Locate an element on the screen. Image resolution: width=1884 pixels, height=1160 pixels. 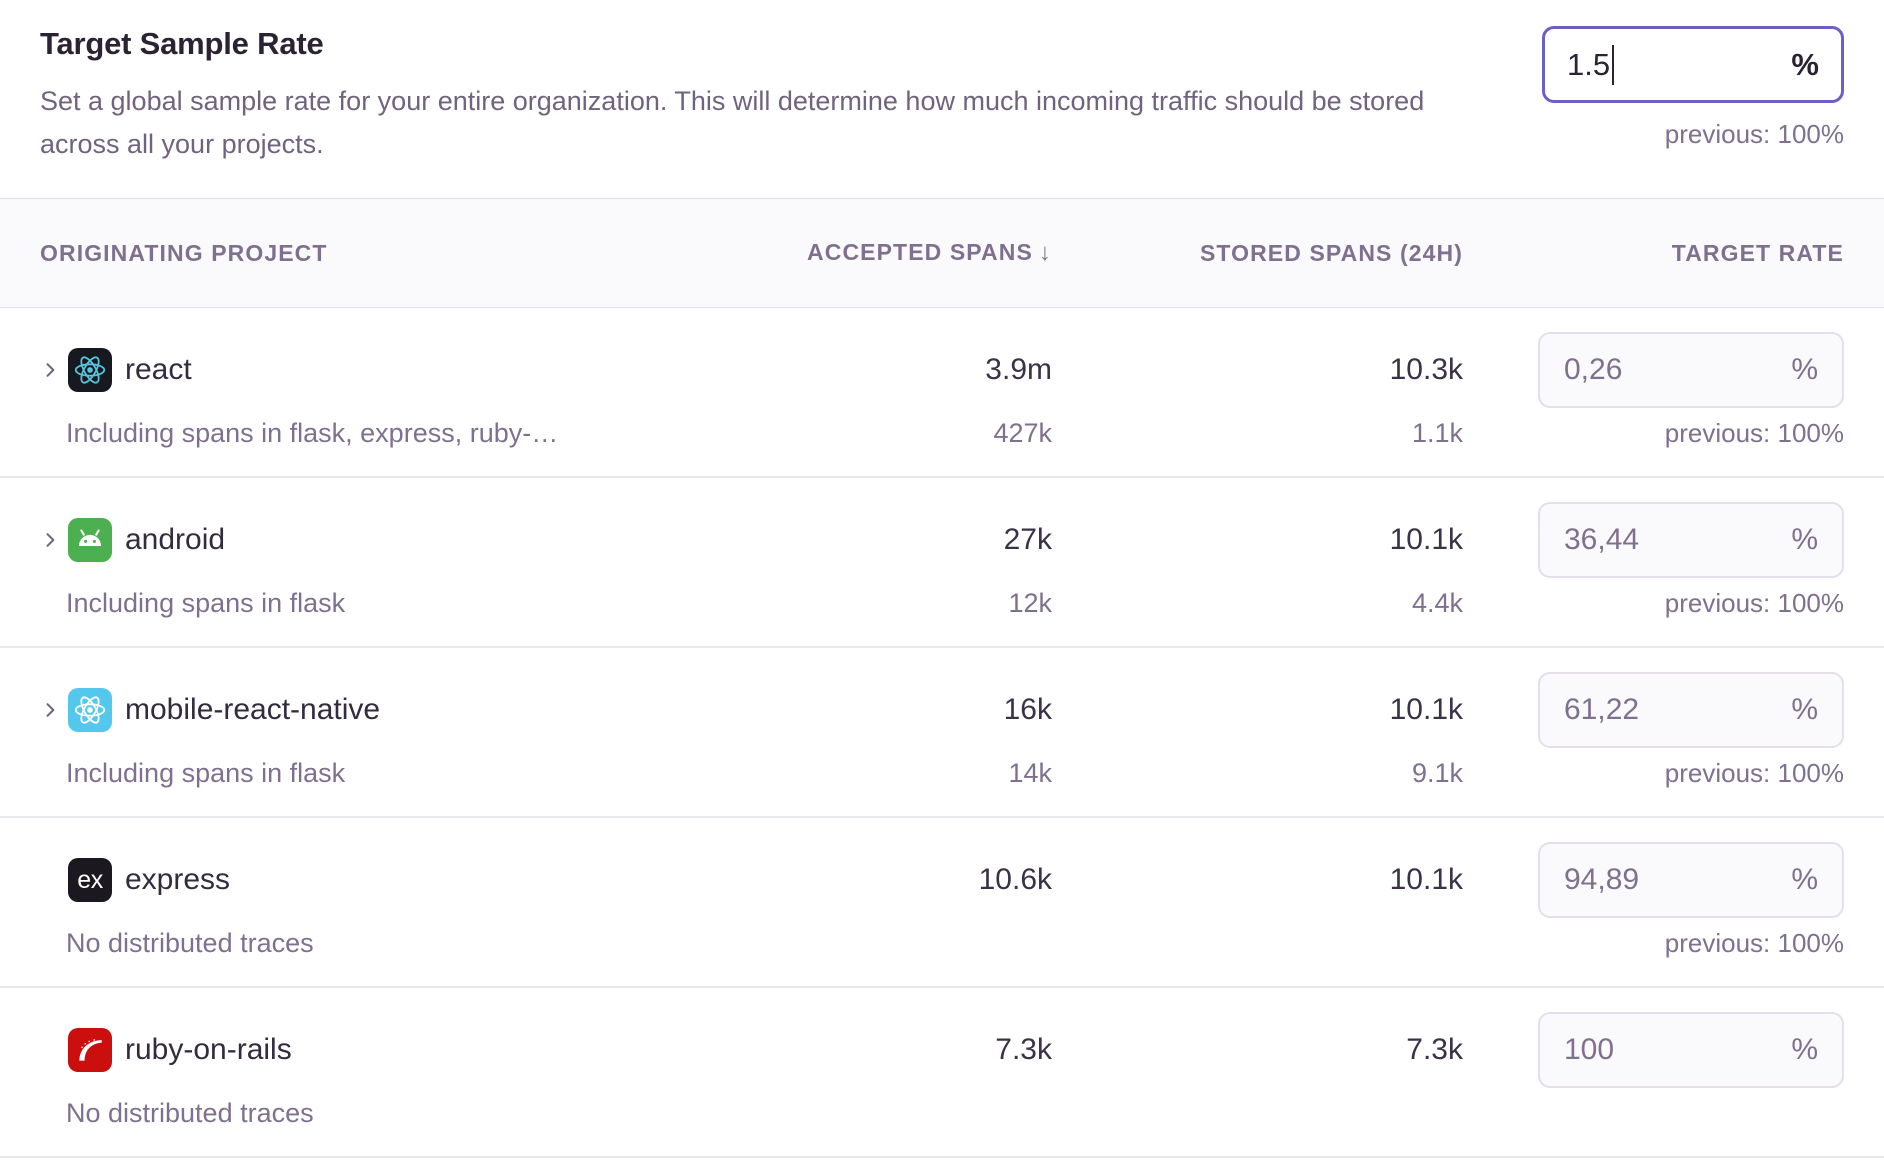
stored-spans-value: 10.3k is located at coordinates (1426, 369).